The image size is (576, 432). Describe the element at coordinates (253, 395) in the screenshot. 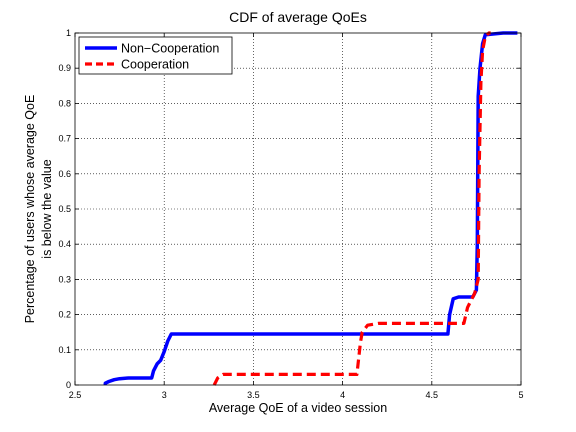

I see `x-tick-label: 3.5` at that location.